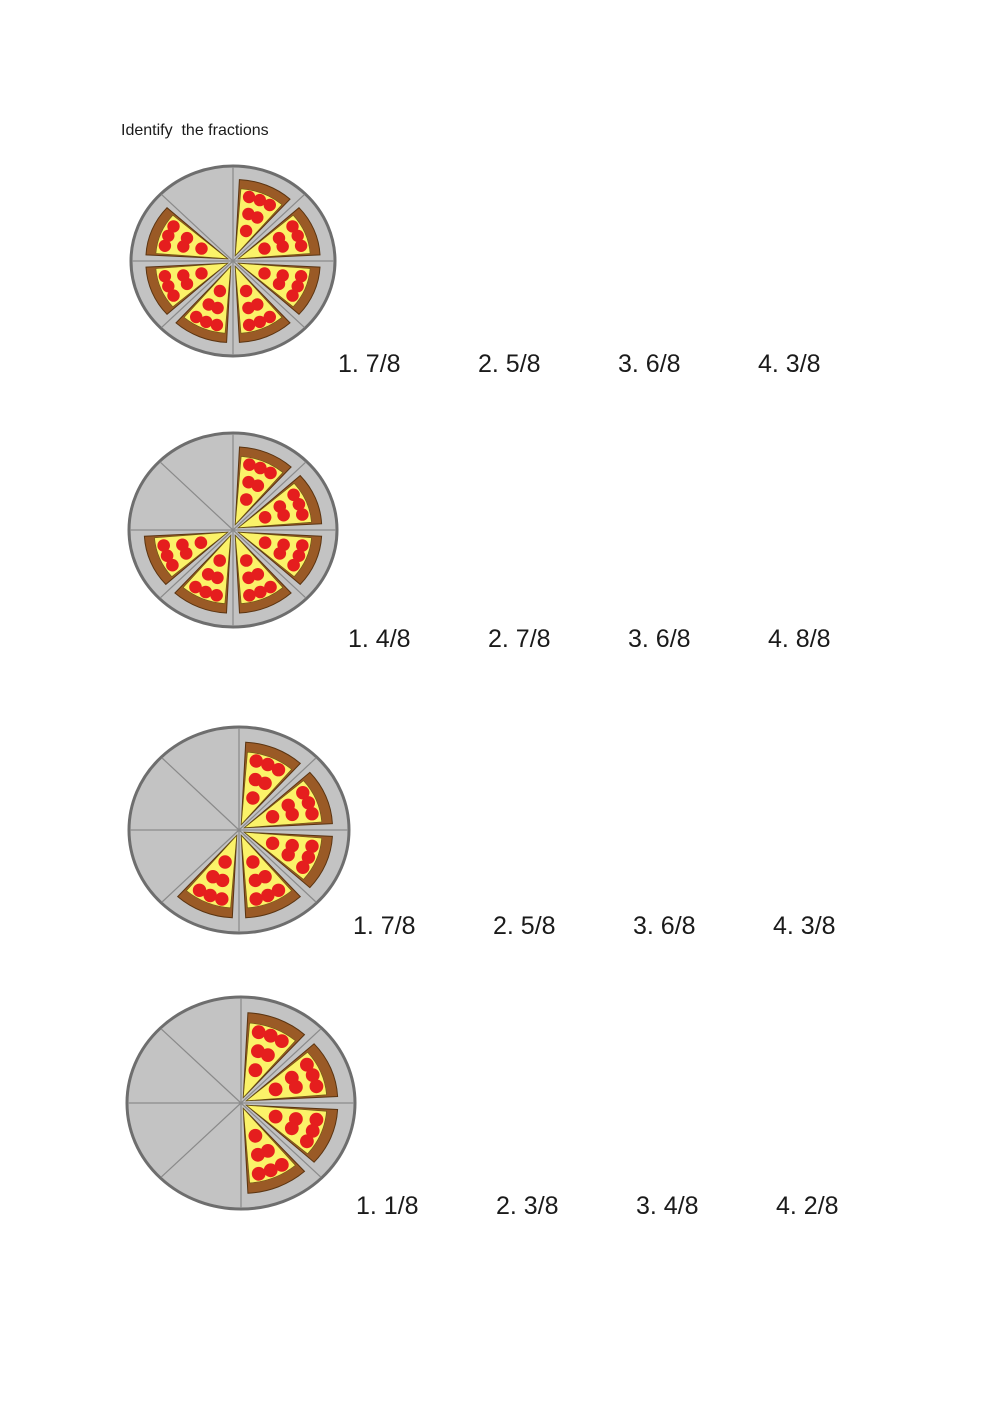 The width and height of the screenshot is (1000, 1413). What do you see at coordinates (387, 1206) in the screenshot?
I see `answer-option-1: 1. 1/8` at bounding box center [387, 1206].